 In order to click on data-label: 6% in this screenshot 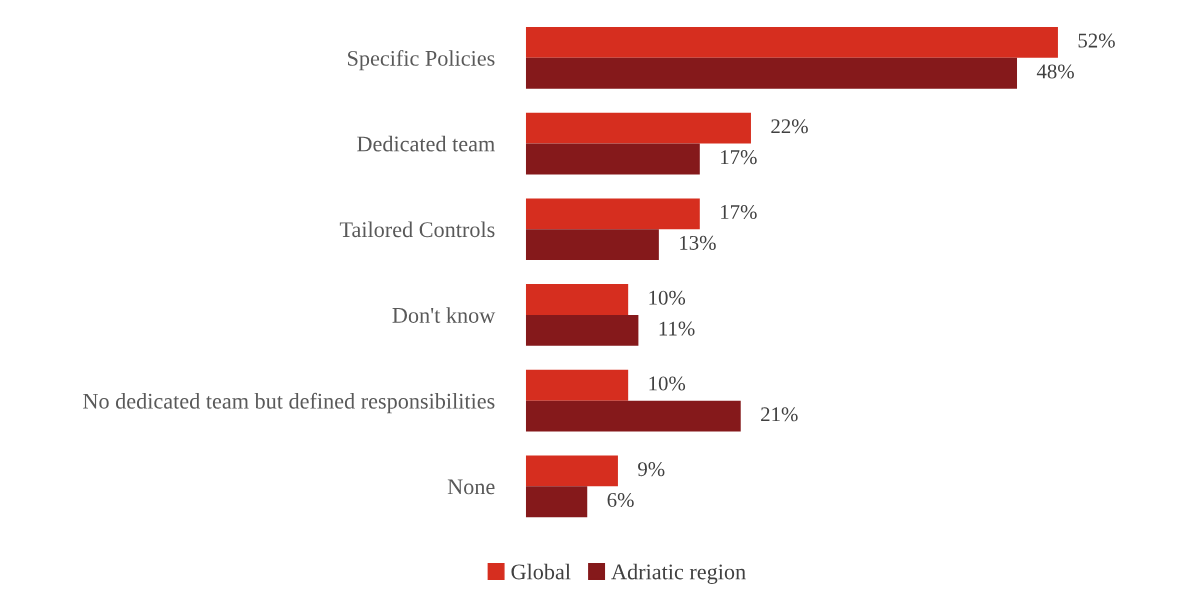, I will do `click(620, 500)`.